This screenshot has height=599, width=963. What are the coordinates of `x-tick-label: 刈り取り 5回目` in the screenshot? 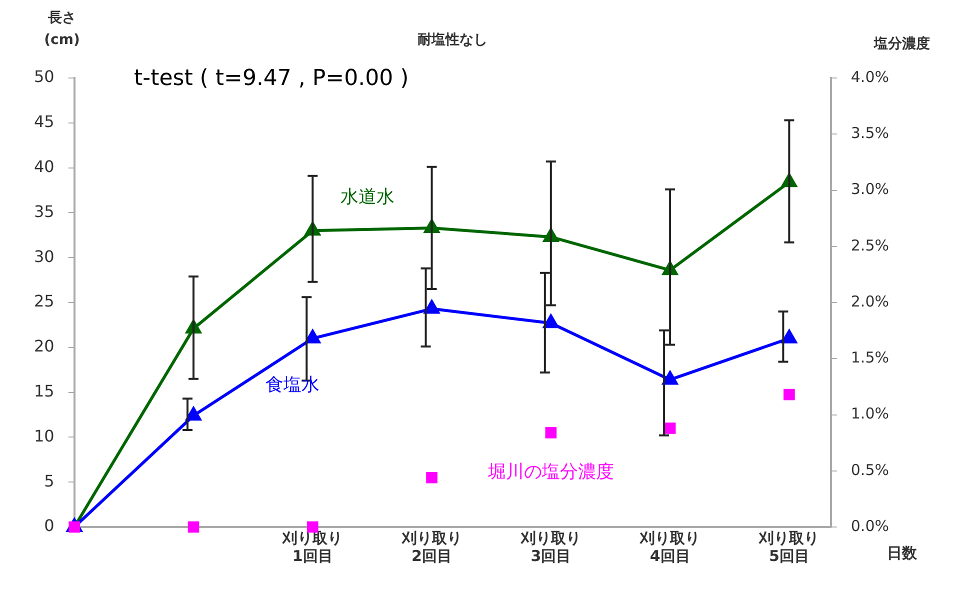 It's located at (789, 546).